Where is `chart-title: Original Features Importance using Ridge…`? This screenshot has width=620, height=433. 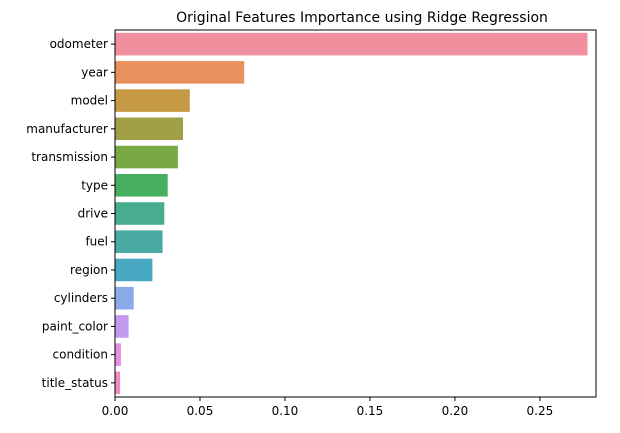
chart-title: Original Features Importance using Ridge… is located at coordinates (362, 18).